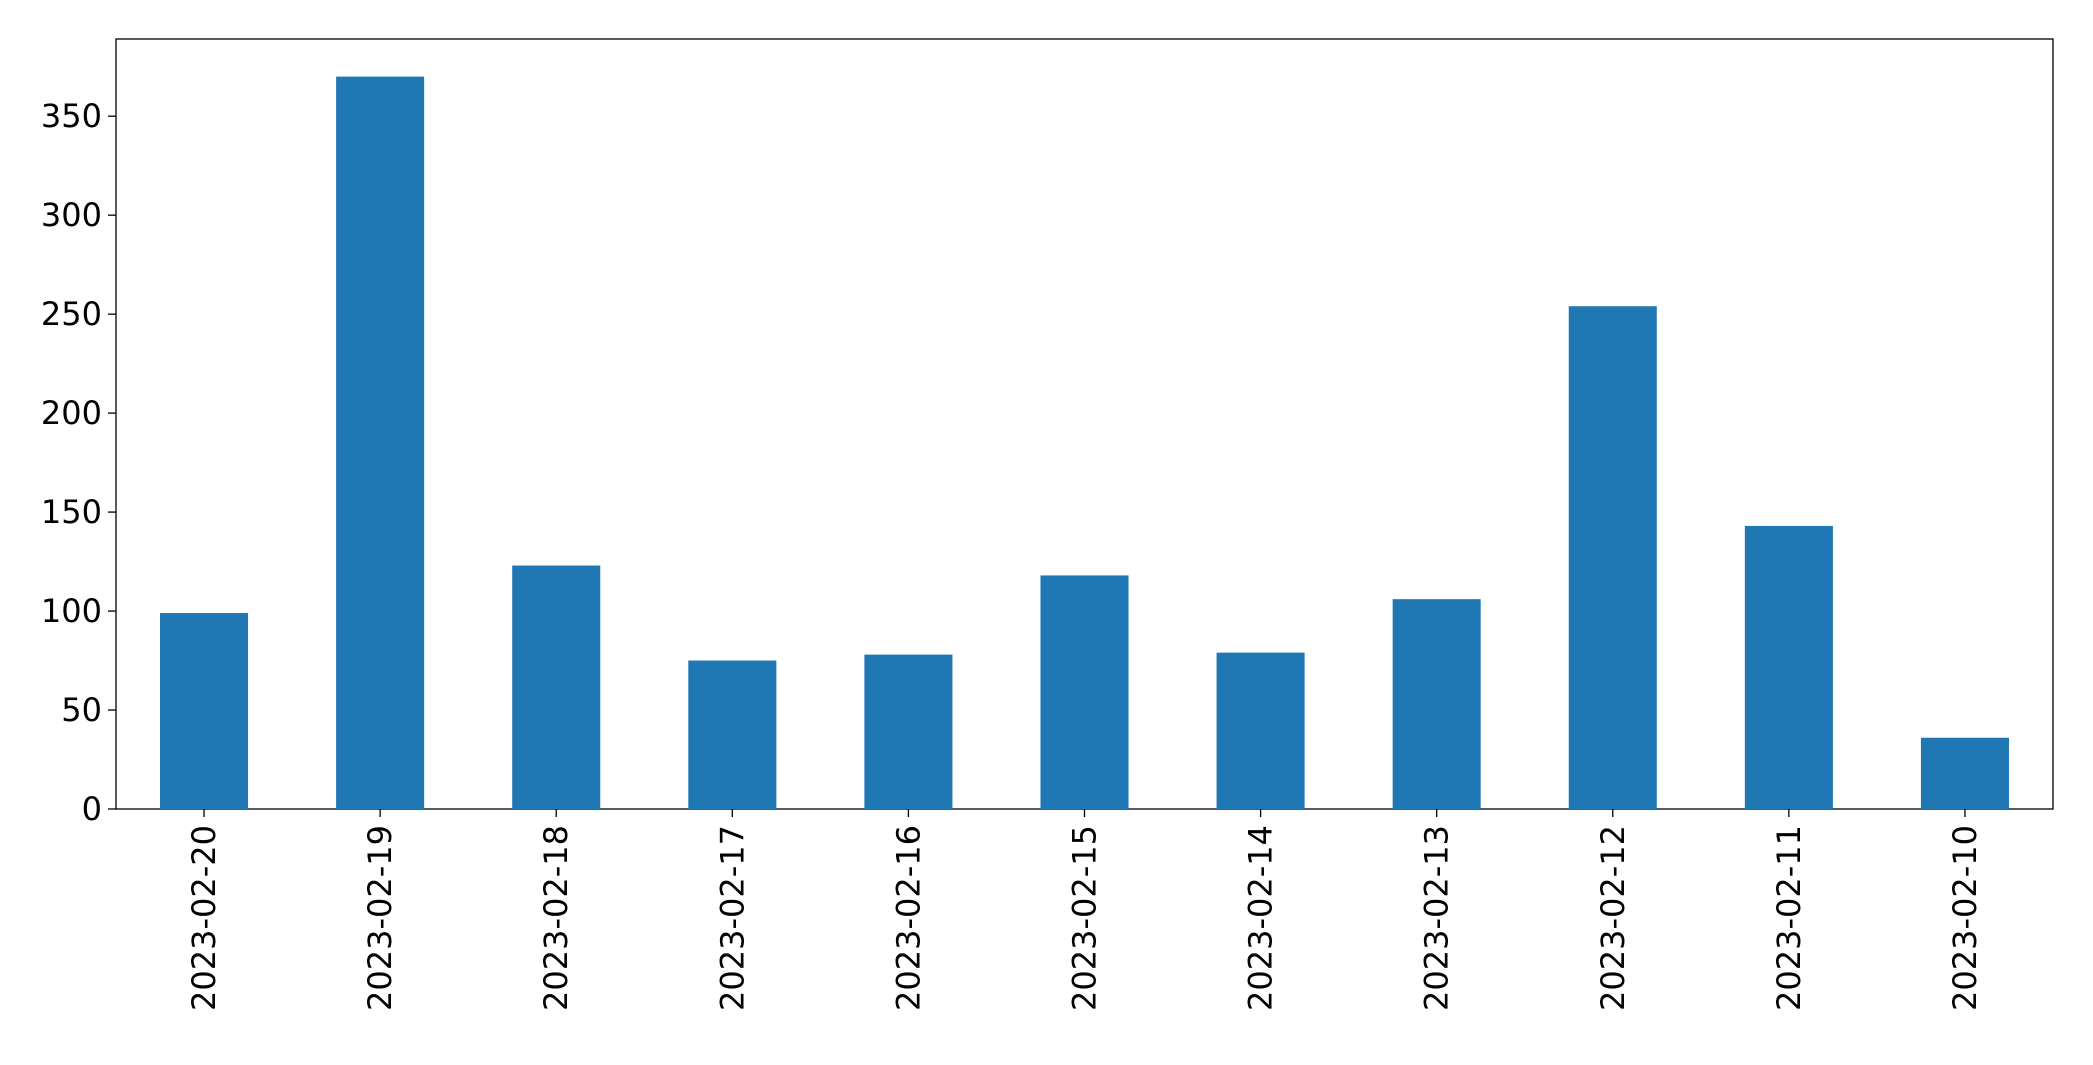 The height and width of the screenshot is (1065, 2093). Describe the element at coordinates (71, 611) in the screenshot. I see `y-tick-label: 100` at that location.